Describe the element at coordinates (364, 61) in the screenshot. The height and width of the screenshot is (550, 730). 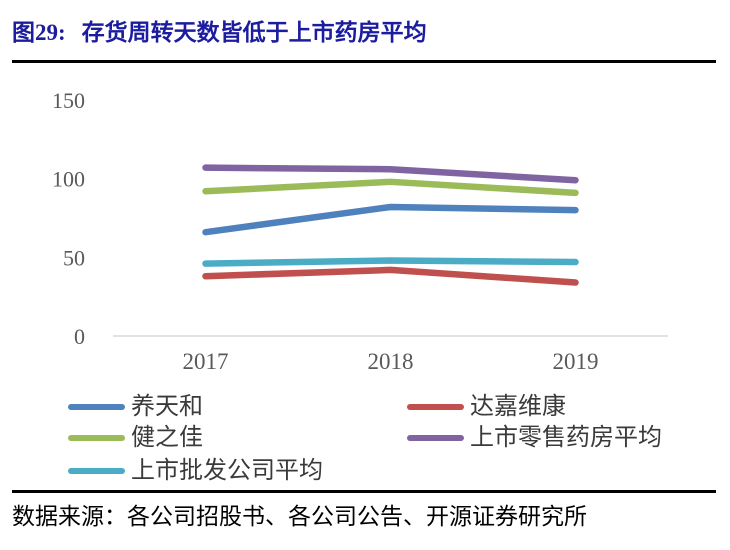
I see `title-divider` at that location.